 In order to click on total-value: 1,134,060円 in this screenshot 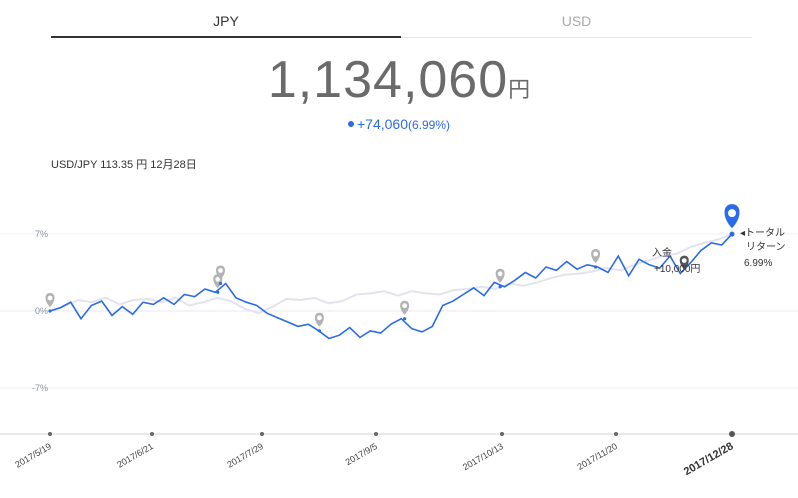, I will do `click(399, 80)`.